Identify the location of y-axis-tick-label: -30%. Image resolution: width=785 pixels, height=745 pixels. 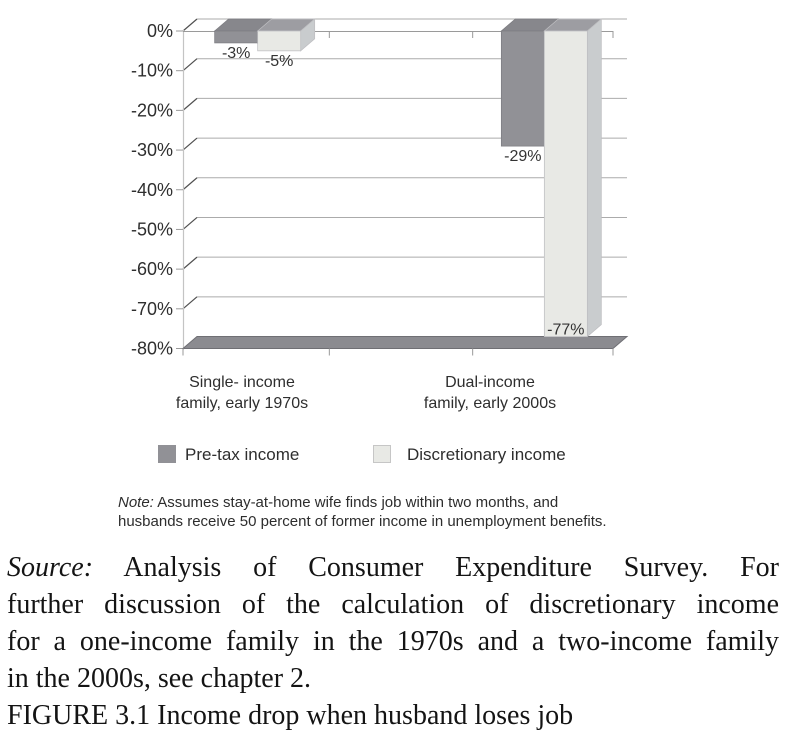
(152, 150).